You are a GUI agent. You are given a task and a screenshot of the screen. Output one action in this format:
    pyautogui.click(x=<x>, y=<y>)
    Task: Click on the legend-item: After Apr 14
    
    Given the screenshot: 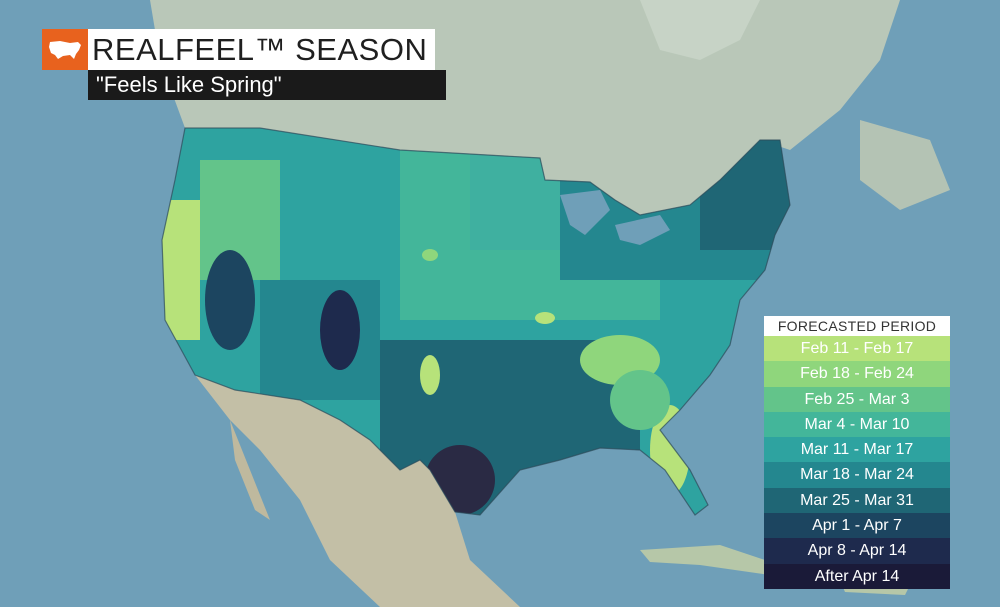 What is the action you would take?
    pyautogui.click(x=857, y=576)
    